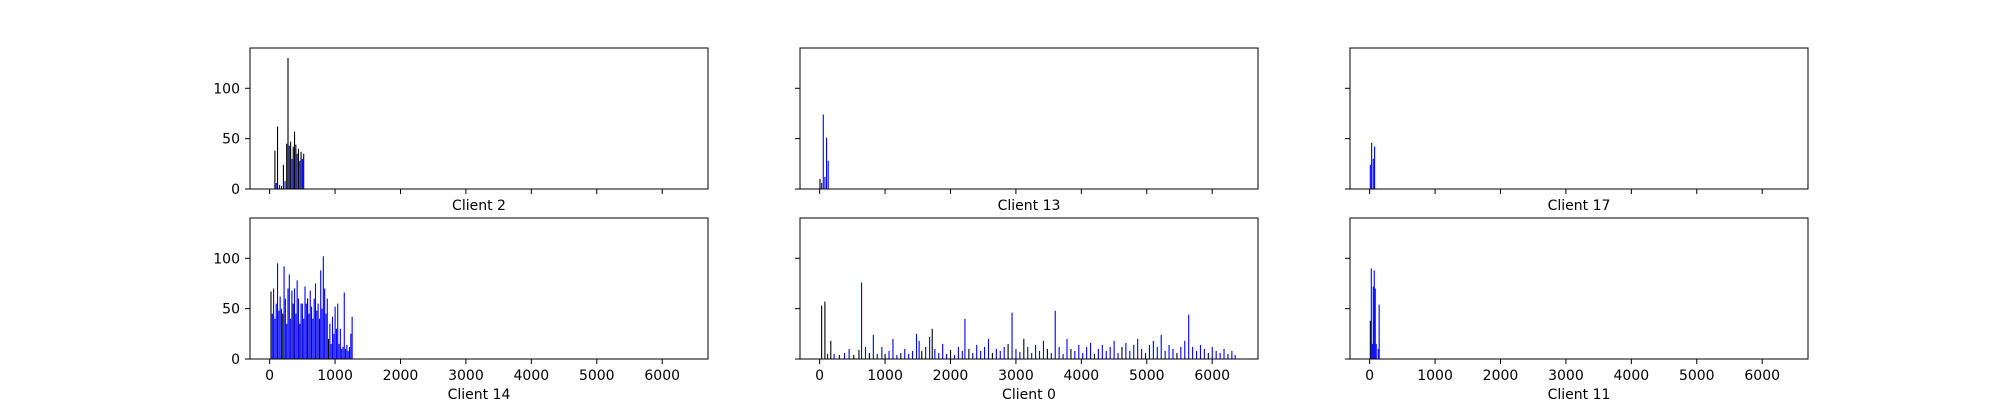 This screenshot has height=400, width=2000. What do you see at coordinates (231, 140) in the screenshot?
I see `y-tick-label: 50` at bounding box center [231, 140].